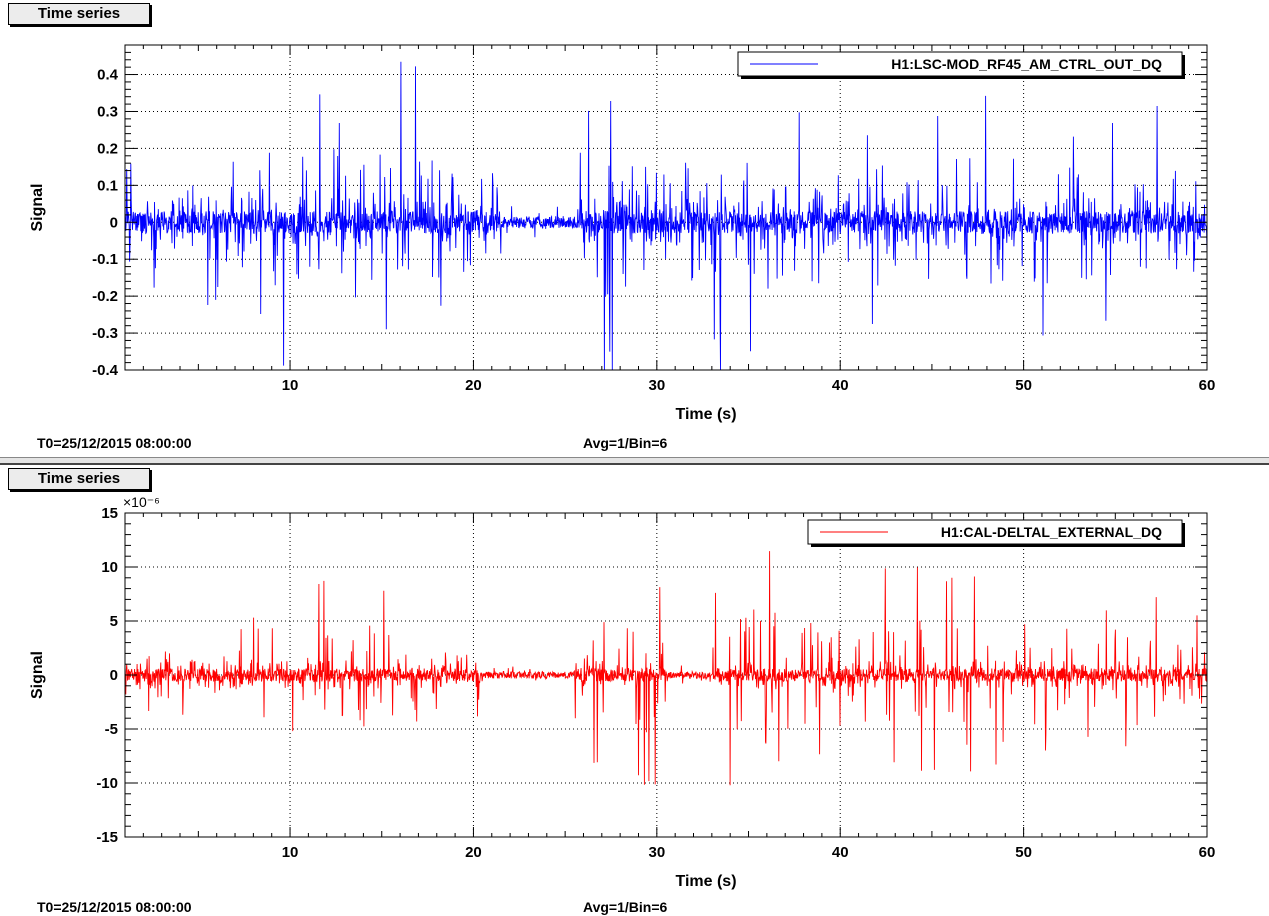 The height and width of the screenshot is (916, 1269). I want to click on y-tick-label: -15, so click(107, 837).